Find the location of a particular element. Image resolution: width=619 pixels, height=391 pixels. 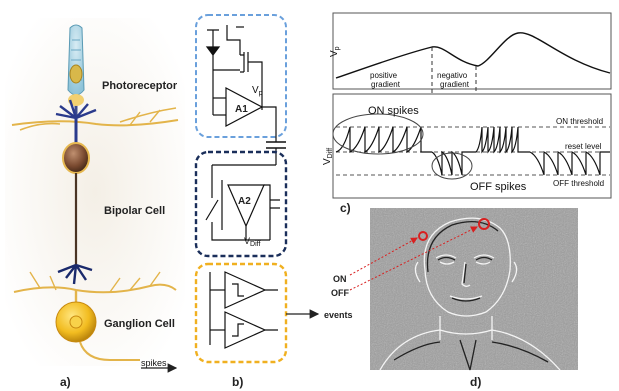

on-spikes-label: ON spikes is located at coordinates (393, 111).